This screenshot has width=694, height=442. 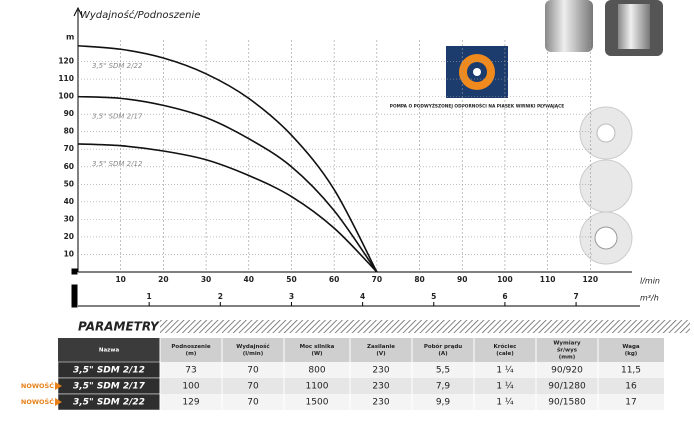 What do you see at coordinates (419, 279) in the screenshot?
I see `x-tick-label: 80` at bounding box center [419, 279].